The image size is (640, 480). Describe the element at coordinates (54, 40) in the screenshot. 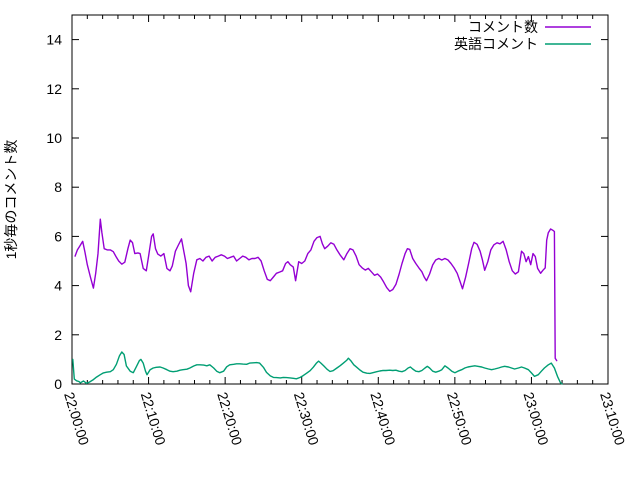

I see `y-tick-label: 14` at that location.